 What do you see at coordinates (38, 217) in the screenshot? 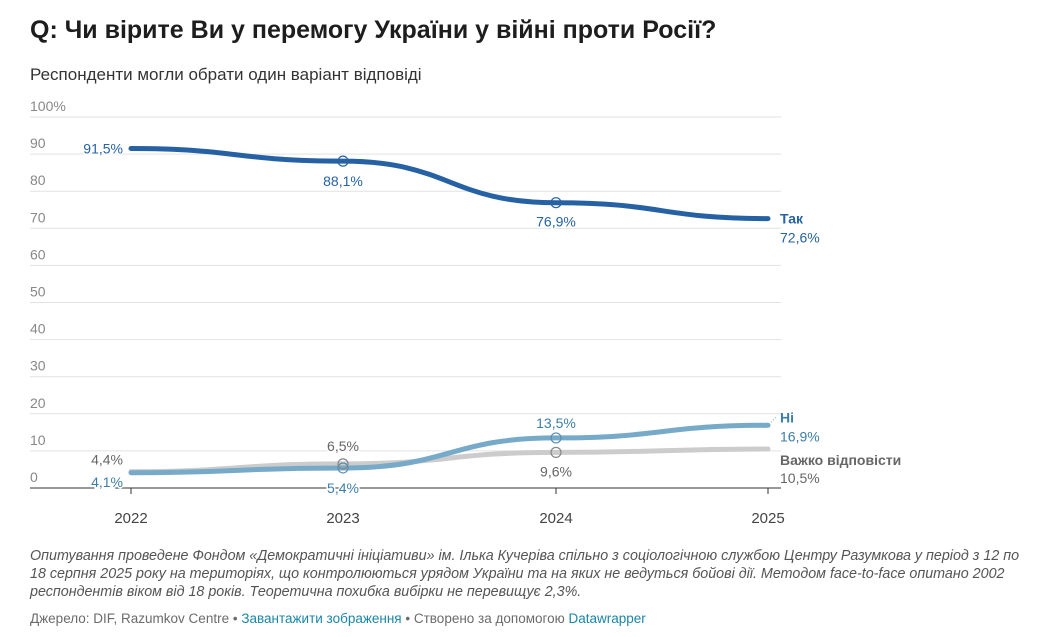
I see `y-tick-label: 70` at bounding box center [38, 217].